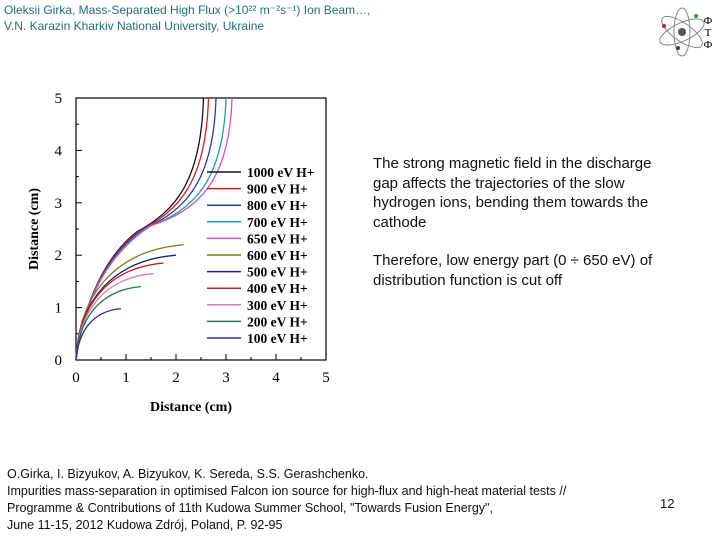 The image size is (720, 540). I want to click on x-tick-label: 0, so click(76, 378).